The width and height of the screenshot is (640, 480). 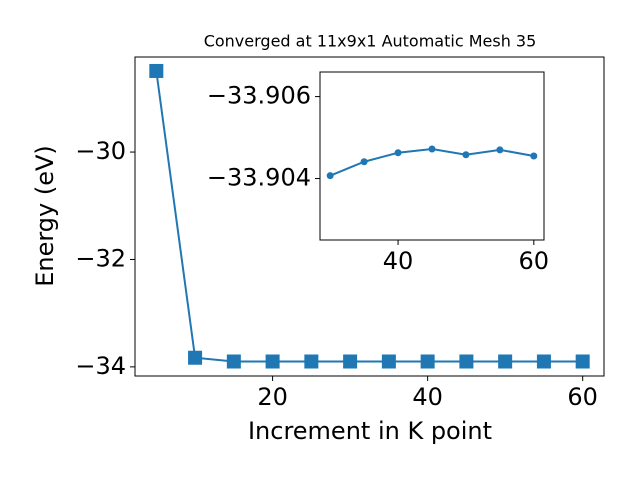 I want to click on plot-frame, so click(x=432, y=156).